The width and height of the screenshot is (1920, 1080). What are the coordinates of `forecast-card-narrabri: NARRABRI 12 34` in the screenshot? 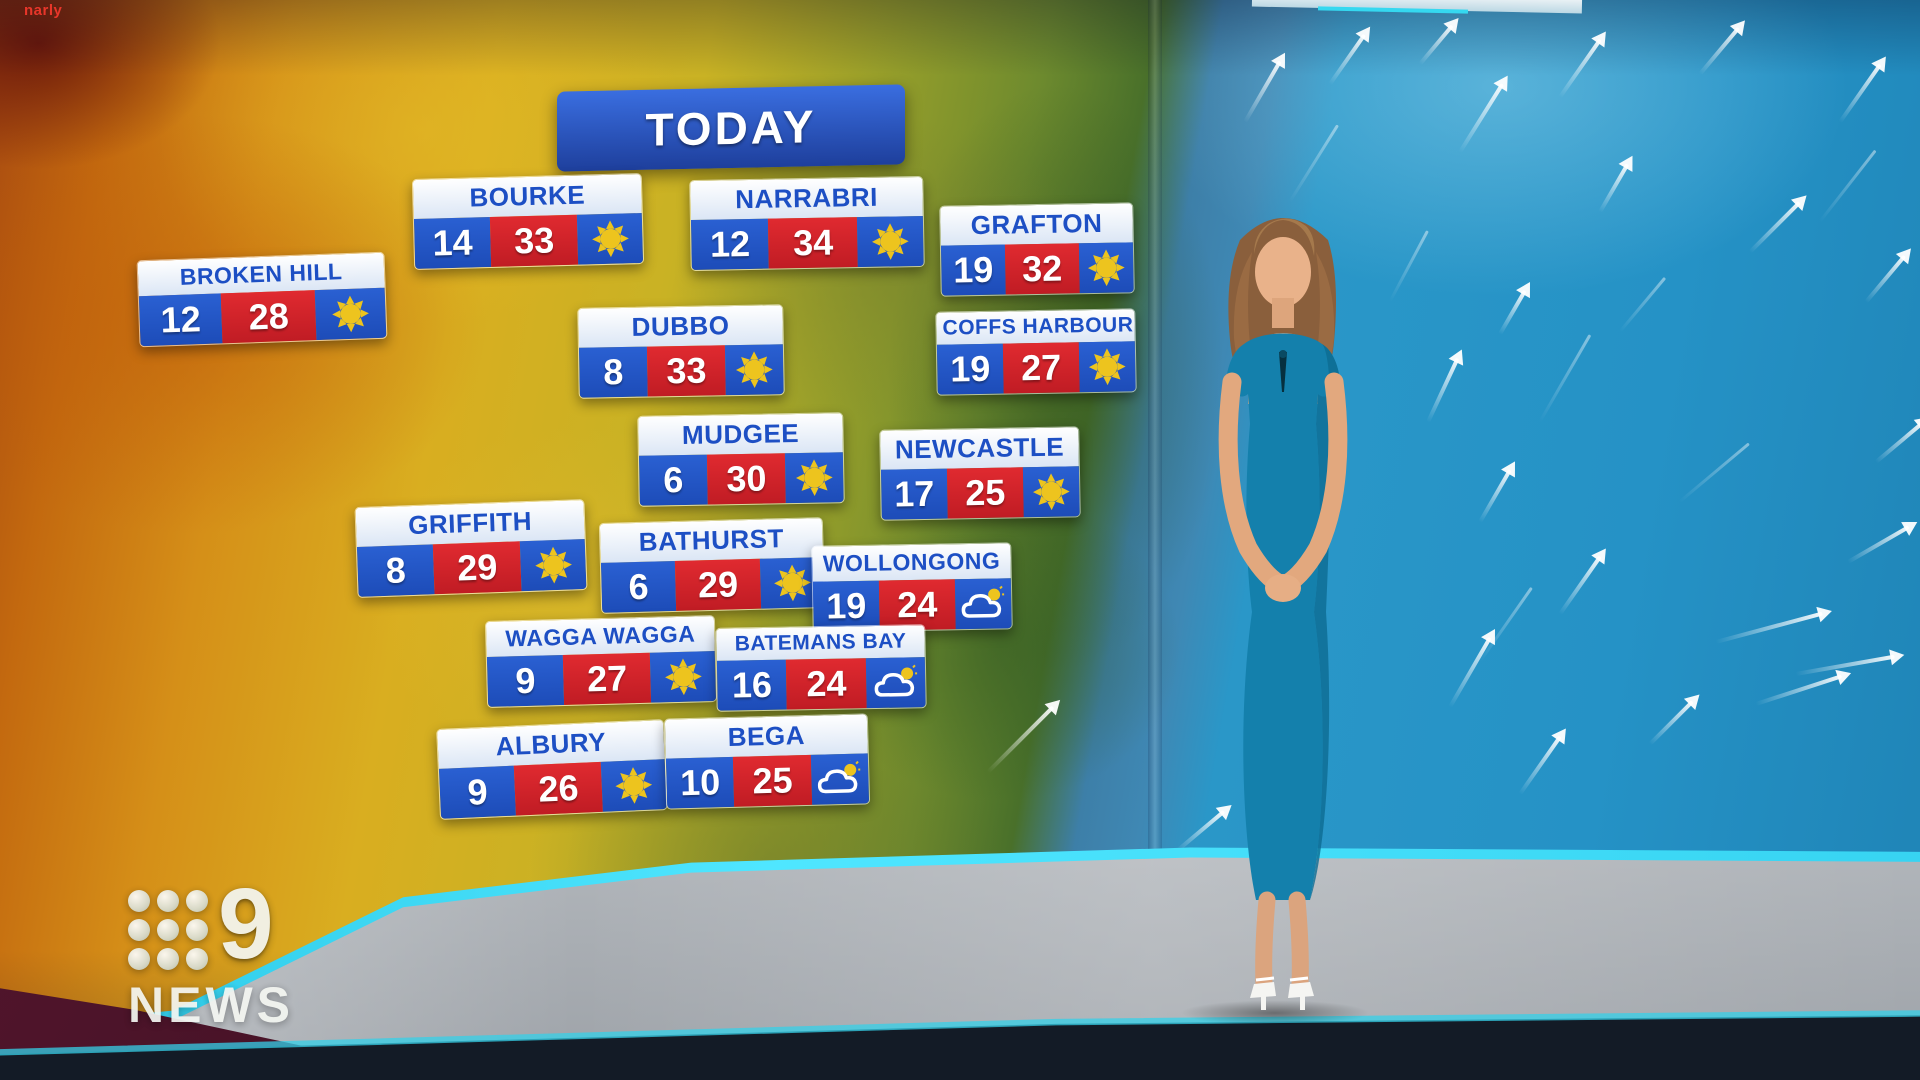 It's located at (807, 223).